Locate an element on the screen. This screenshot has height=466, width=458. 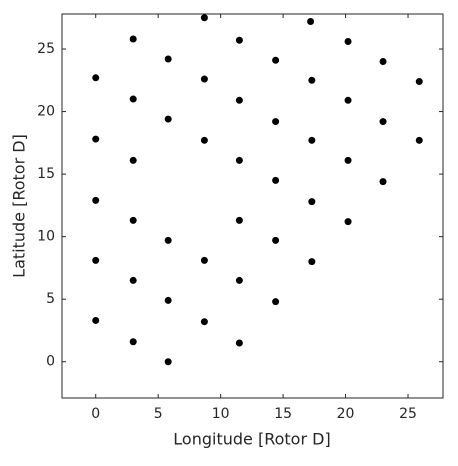
y-tick-label: 10 is located at coordinates (46, 237).